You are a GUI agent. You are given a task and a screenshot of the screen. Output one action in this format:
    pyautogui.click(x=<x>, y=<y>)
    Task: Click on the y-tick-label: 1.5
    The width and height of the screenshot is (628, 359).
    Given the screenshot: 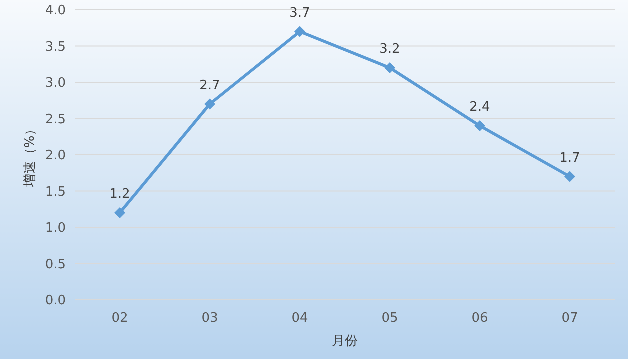 What is the action you would take?
    pyautogui.click(x=55, y=192)
    